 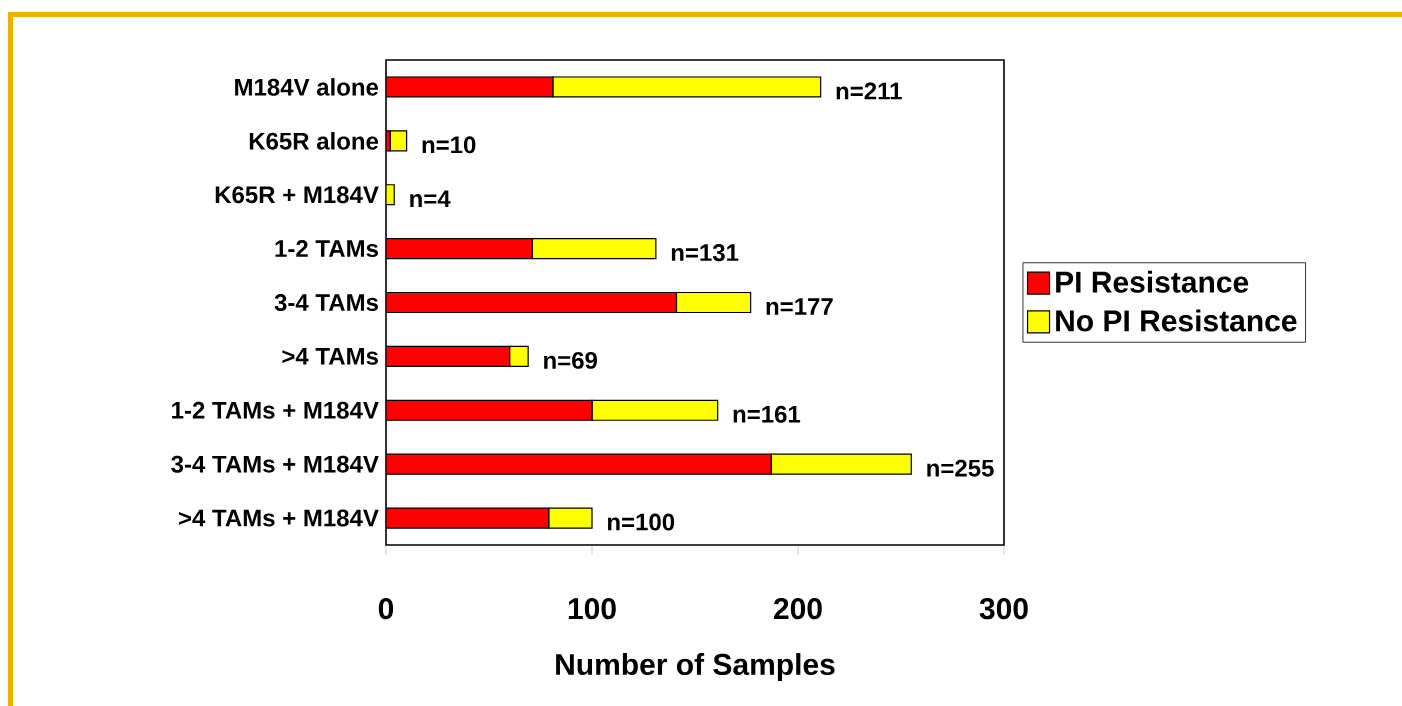 What do you see at coordinates (869, 91) in the screenshot?
I see `total-label: n=211` at bounding box center [869, 91].